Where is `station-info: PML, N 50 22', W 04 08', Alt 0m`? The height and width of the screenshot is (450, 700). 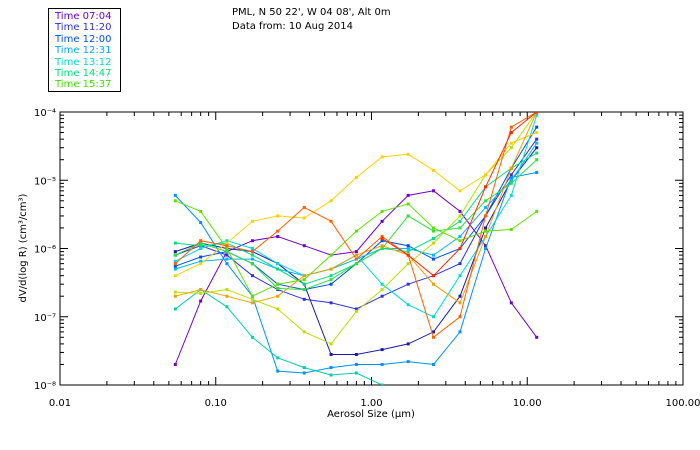
station-info: PML, N 50 22', W 04 08', Alt 0m is located at coordinates (311, 12).